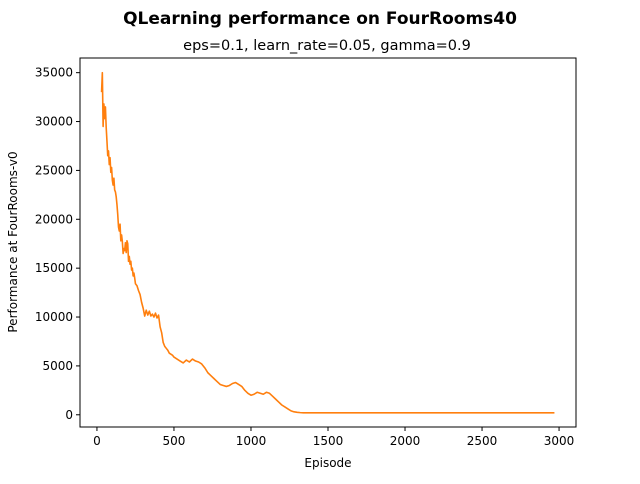 Image resolution: width=640 pixels, height=484 pixels. What do you see at coordinates (13, 241) in the screenshot?
I see `y-axis-label: Performance at FourRooms-v0` at bounding box center [13, 241].